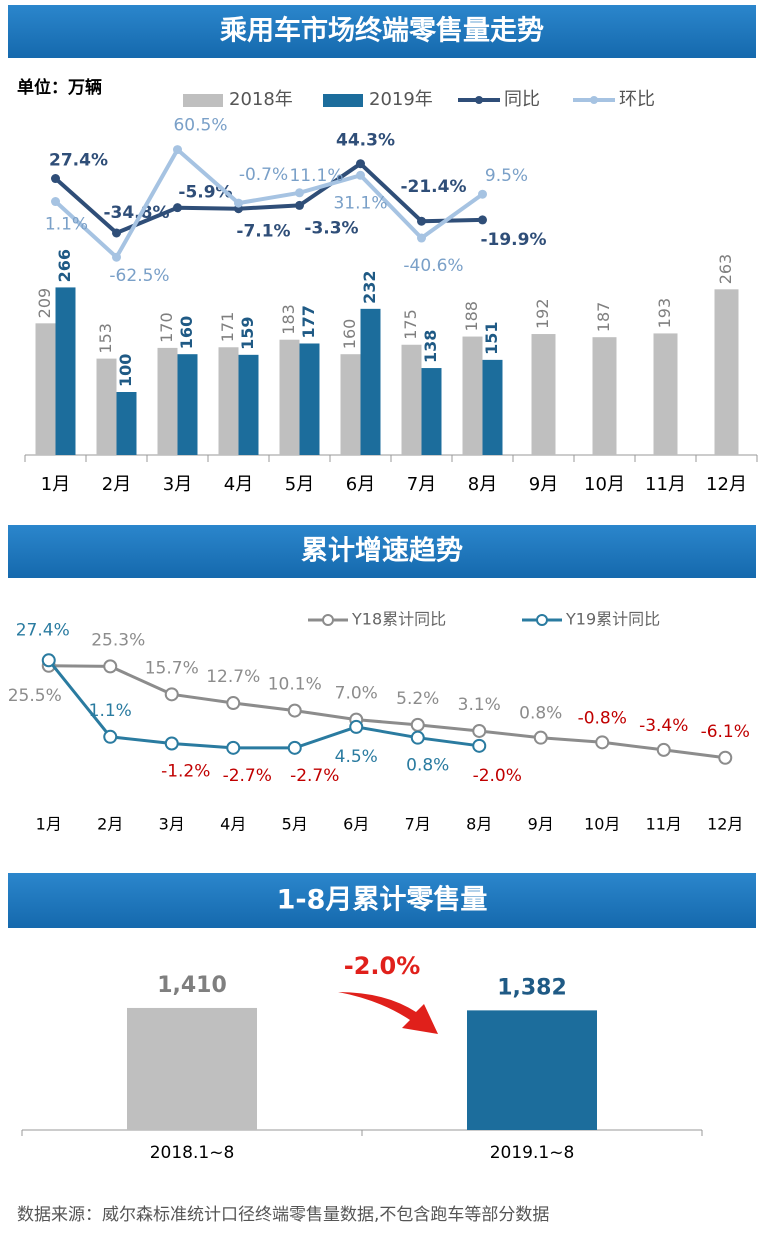 The width and height of the screenshot is (764, 1252). I want to click on bar-value-label: 263, so click(725, 269).